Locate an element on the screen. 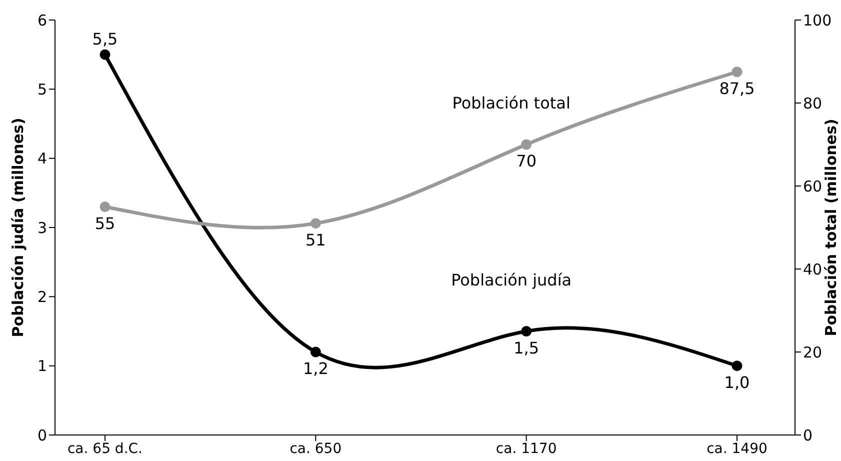  x-tick-label: ca. 1490 is located at coordinates (737, 448).